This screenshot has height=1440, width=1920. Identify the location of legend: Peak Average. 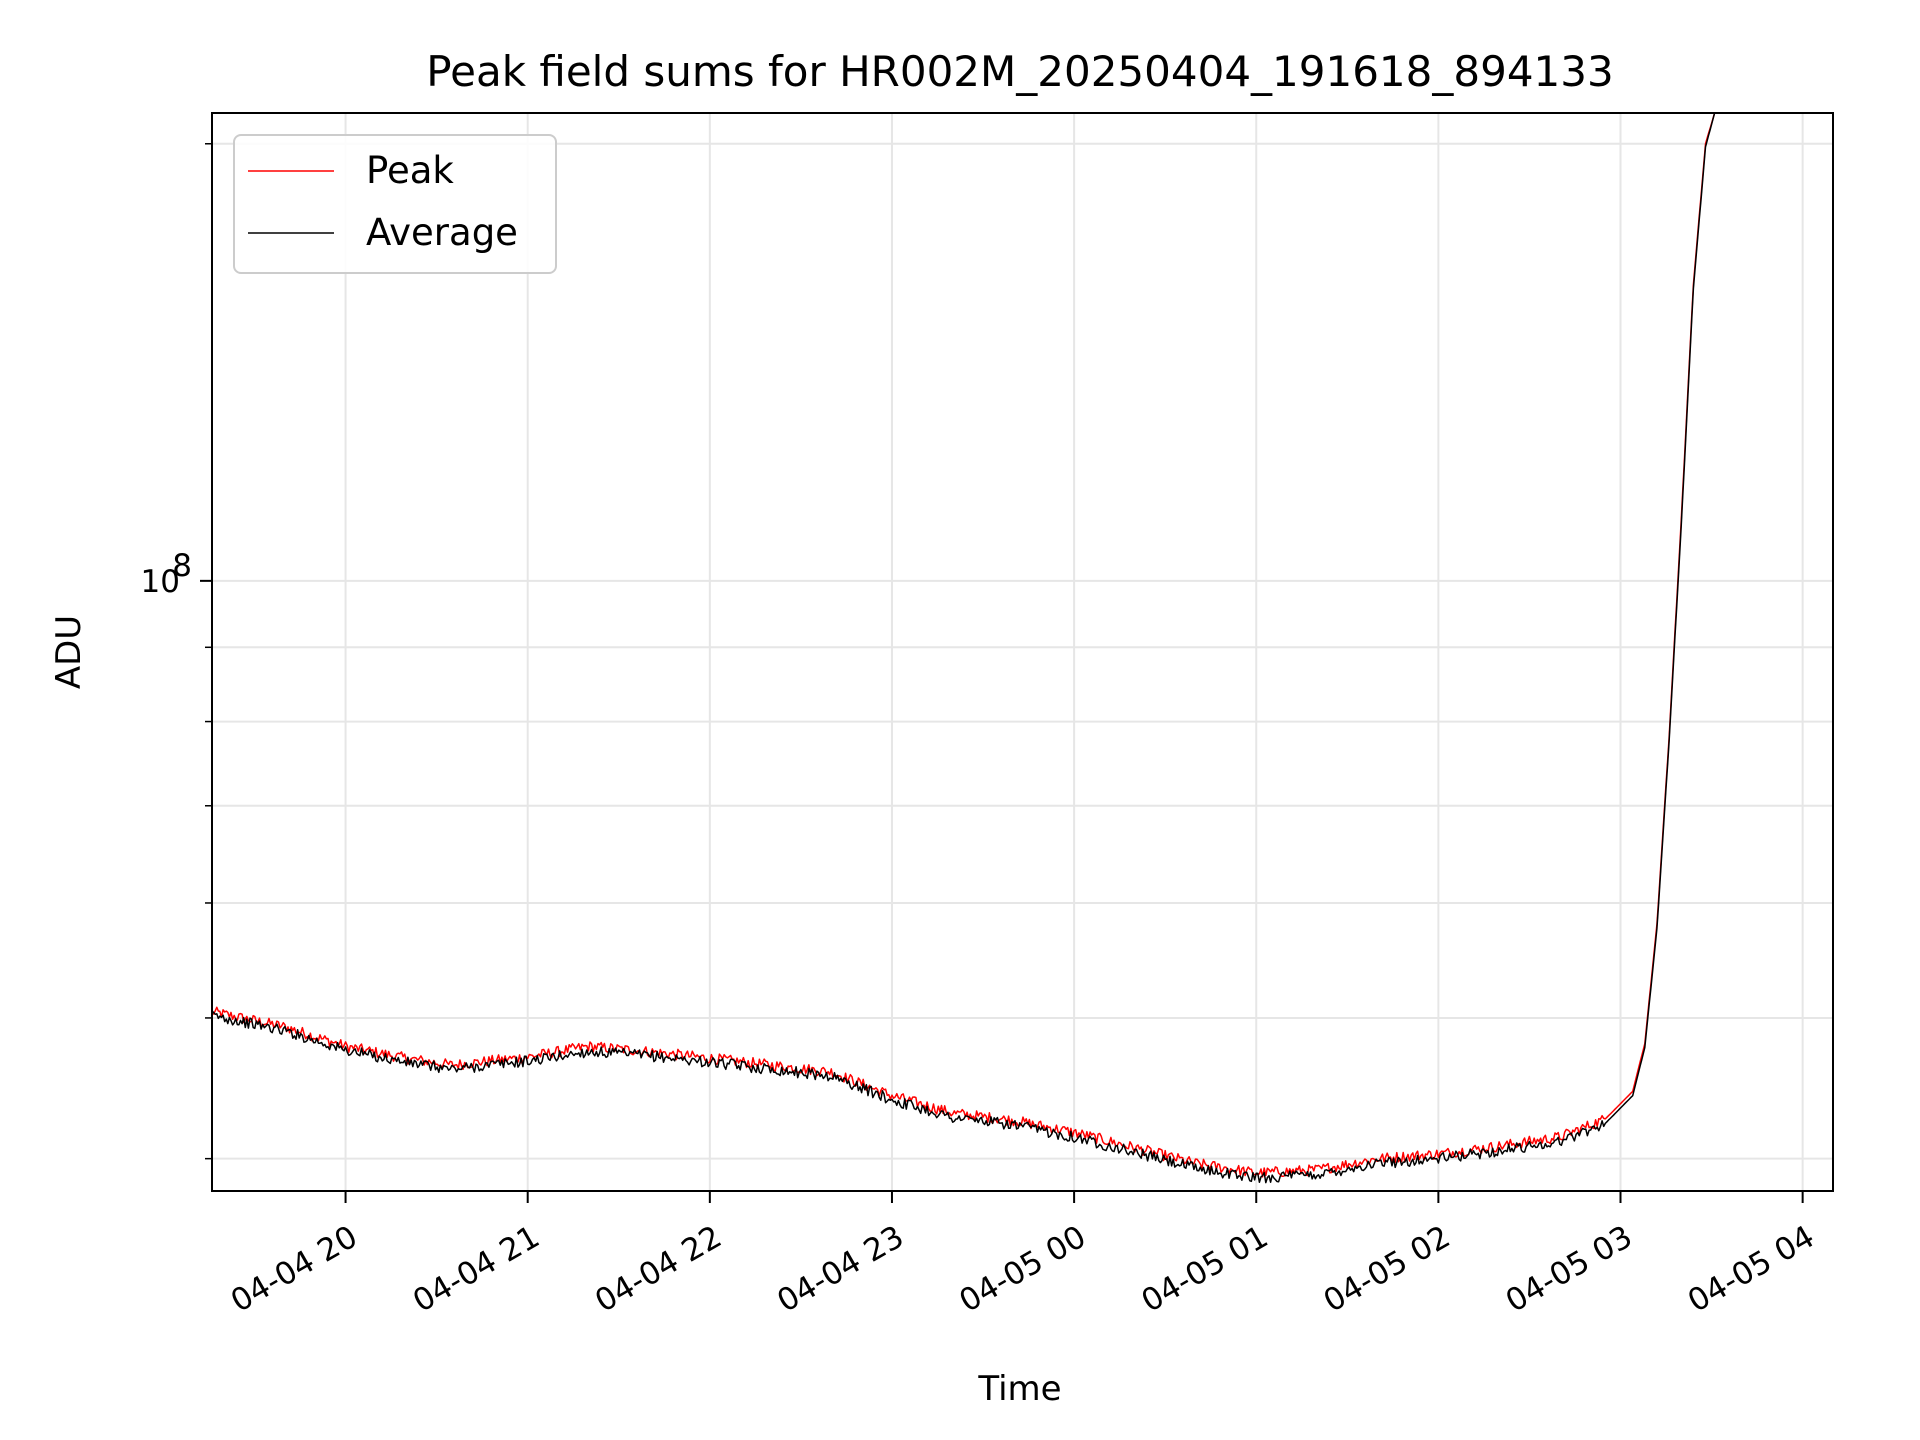
(395, 204).